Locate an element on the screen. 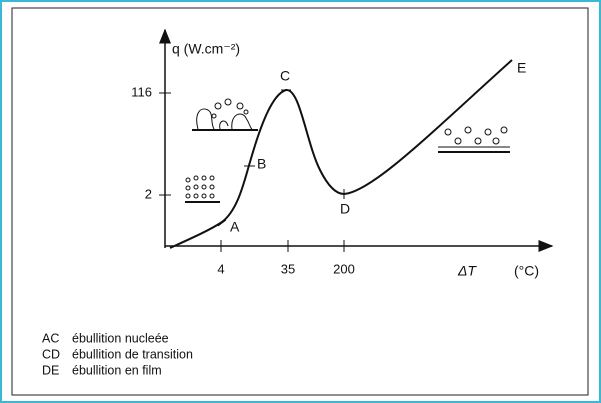 This screenshot has height=403, width=601. point-tick is located at coordinates (222, 223).